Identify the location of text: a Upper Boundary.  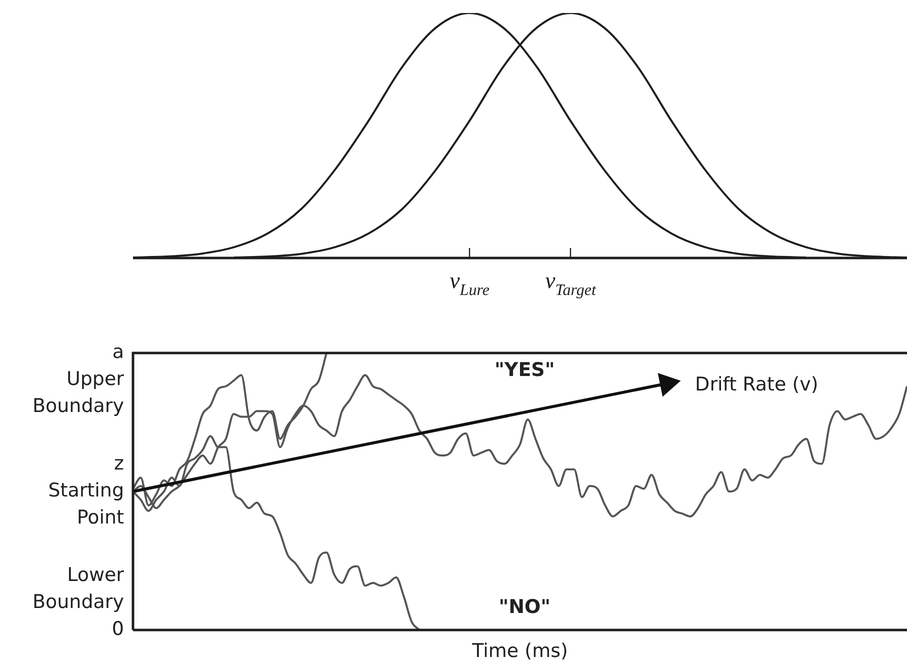
(78, 378).